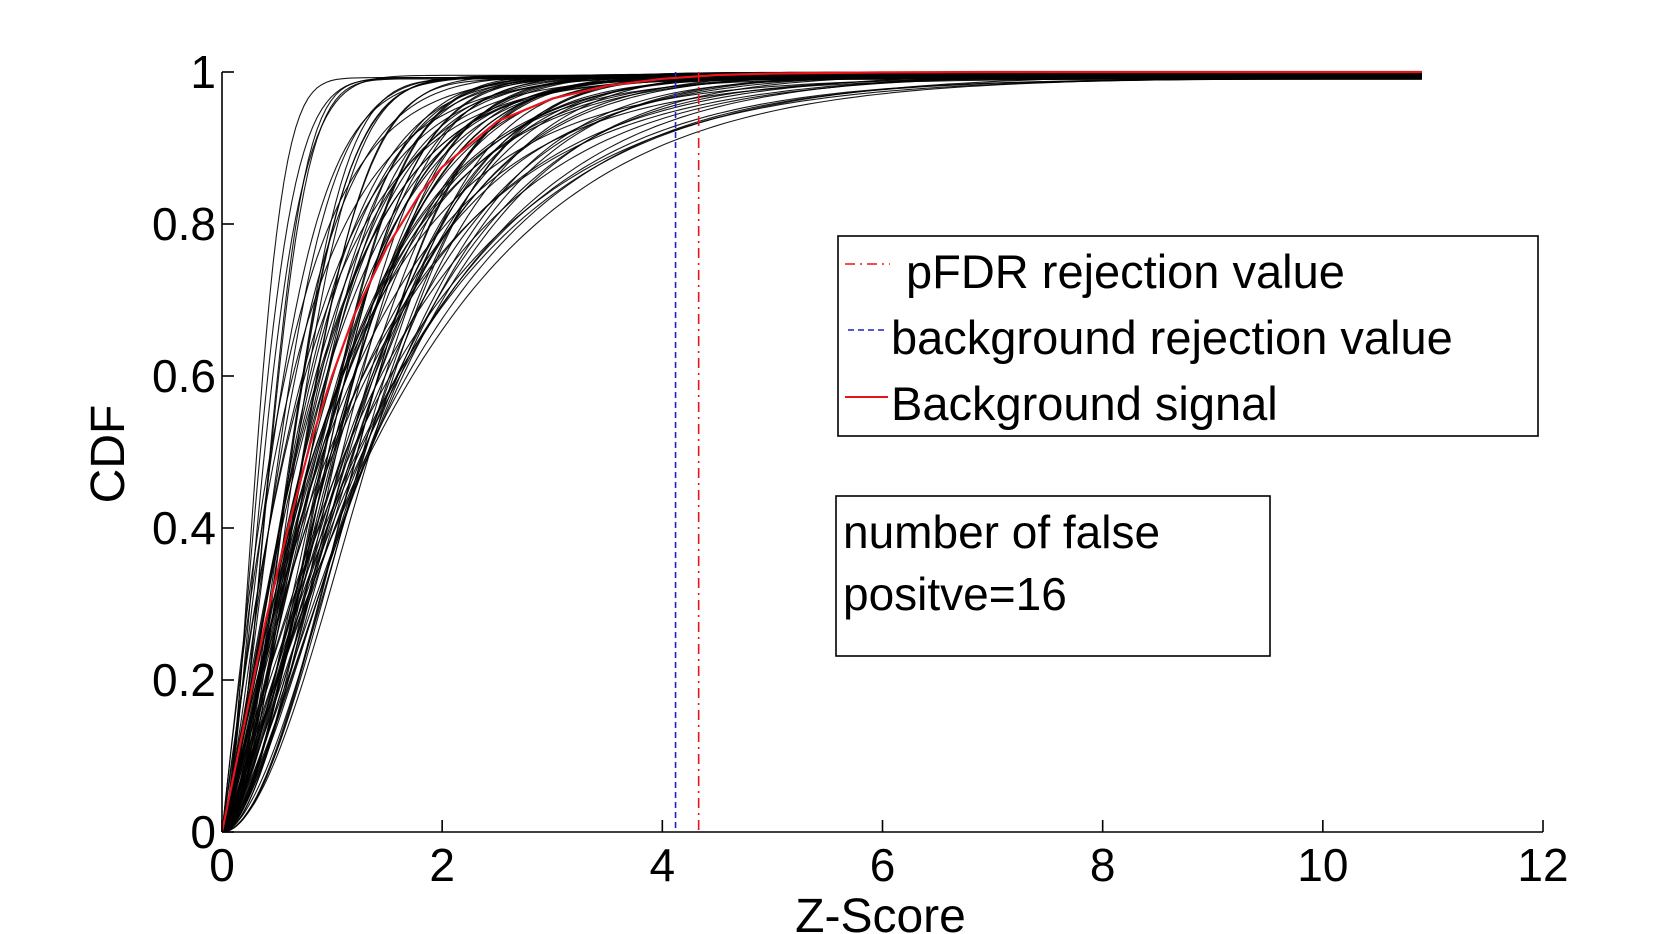 The height and width of the screenshot is (934, 1680). What do you see at coordinates (203, 832) in the screenshot?
I see `y-tick-label: 0` at bounding box center [203, 832].